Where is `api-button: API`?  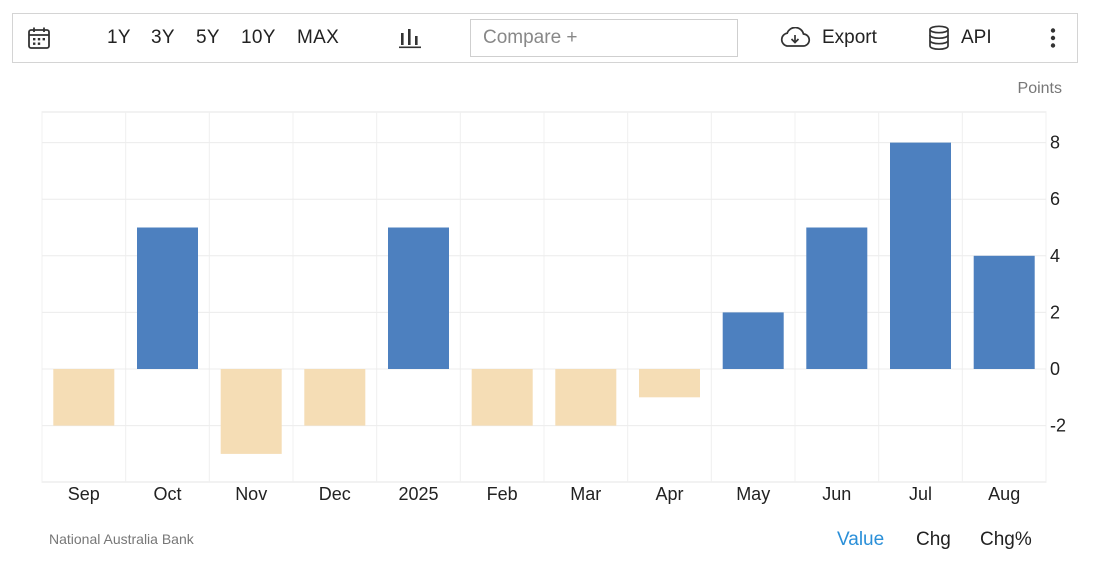
api-button: API is located at coordinates (960, 38).